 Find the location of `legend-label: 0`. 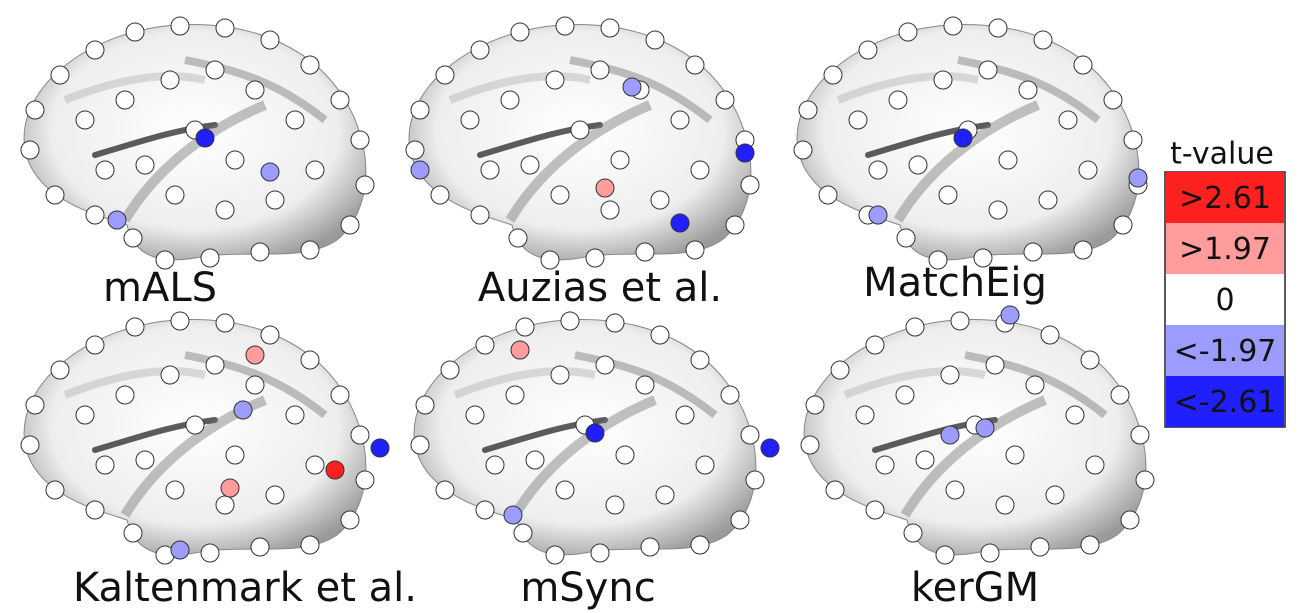

legend-label: 0 is located at coordinates (1224, 300).